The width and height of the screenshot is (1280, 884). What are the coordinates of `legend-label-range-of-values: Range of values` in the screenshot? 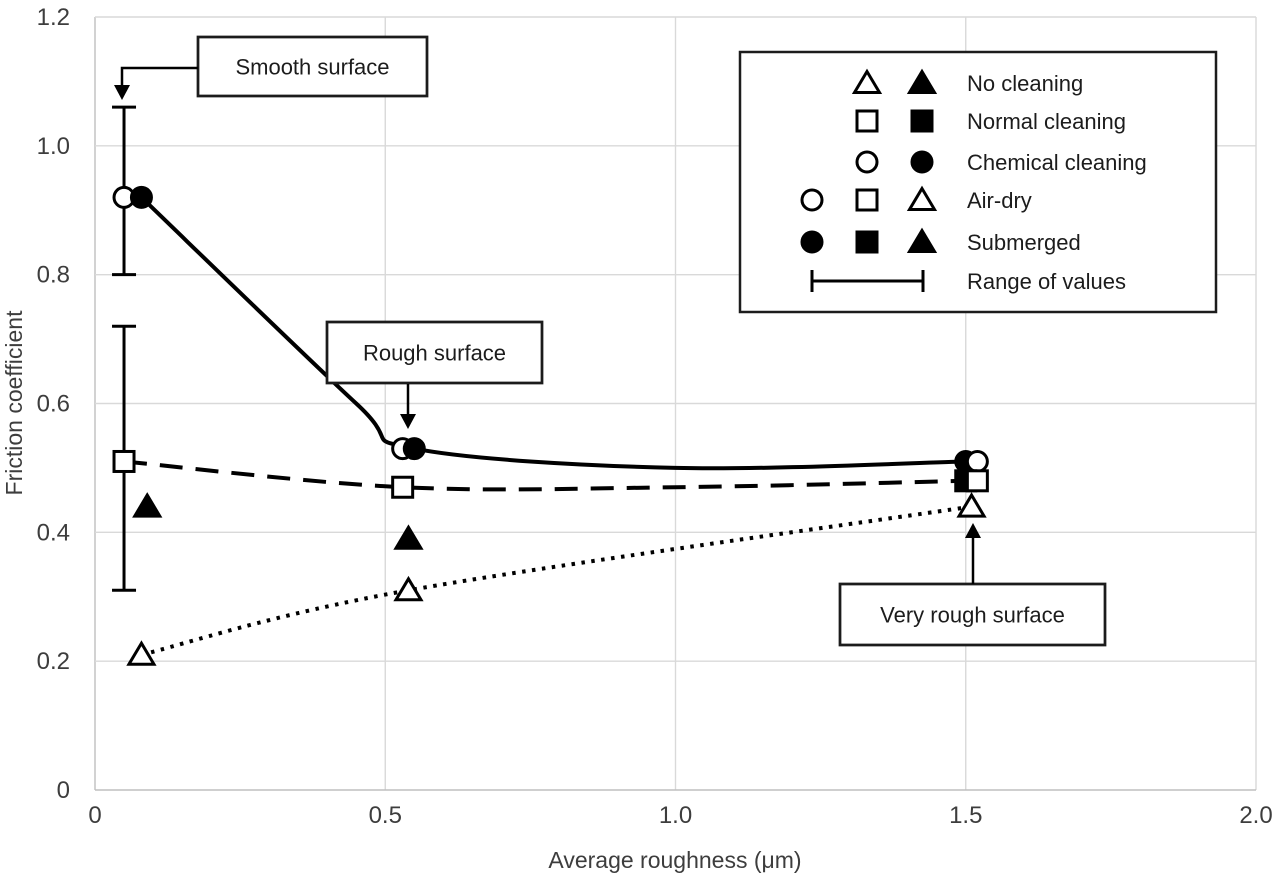 It's located at (1046, 281).